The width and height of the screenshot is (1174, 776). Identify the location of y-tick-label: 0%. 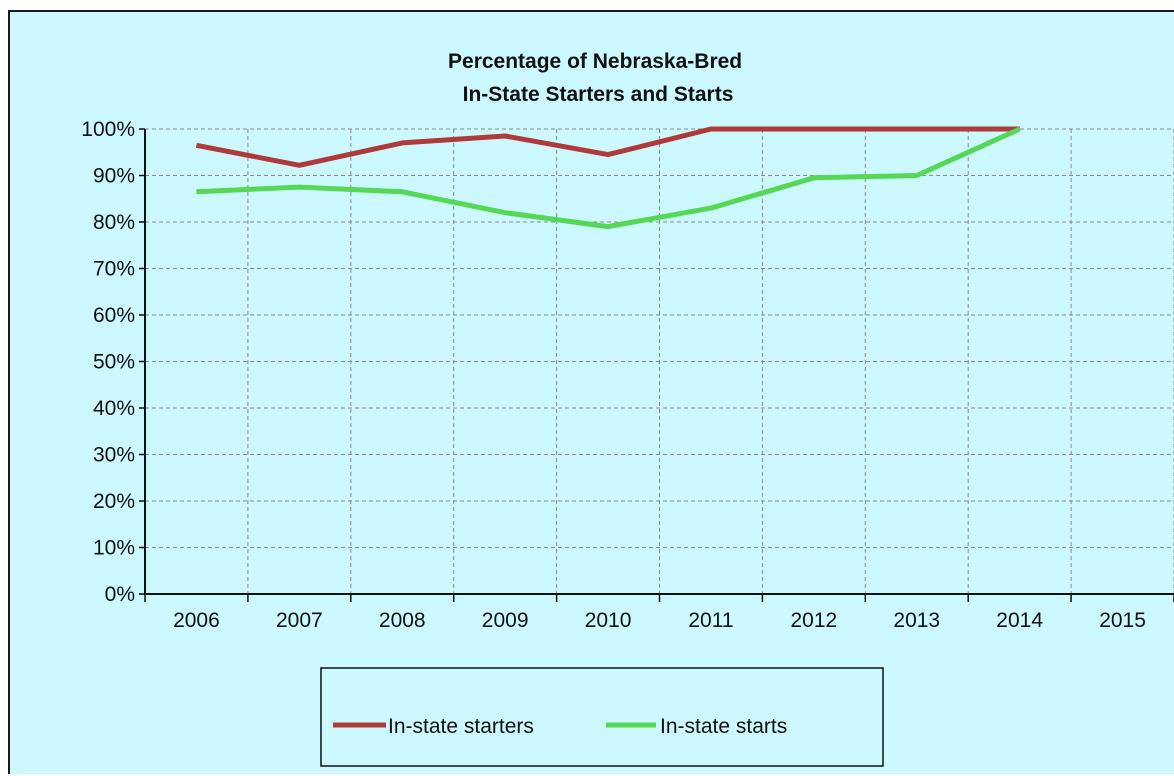
(120, 594).